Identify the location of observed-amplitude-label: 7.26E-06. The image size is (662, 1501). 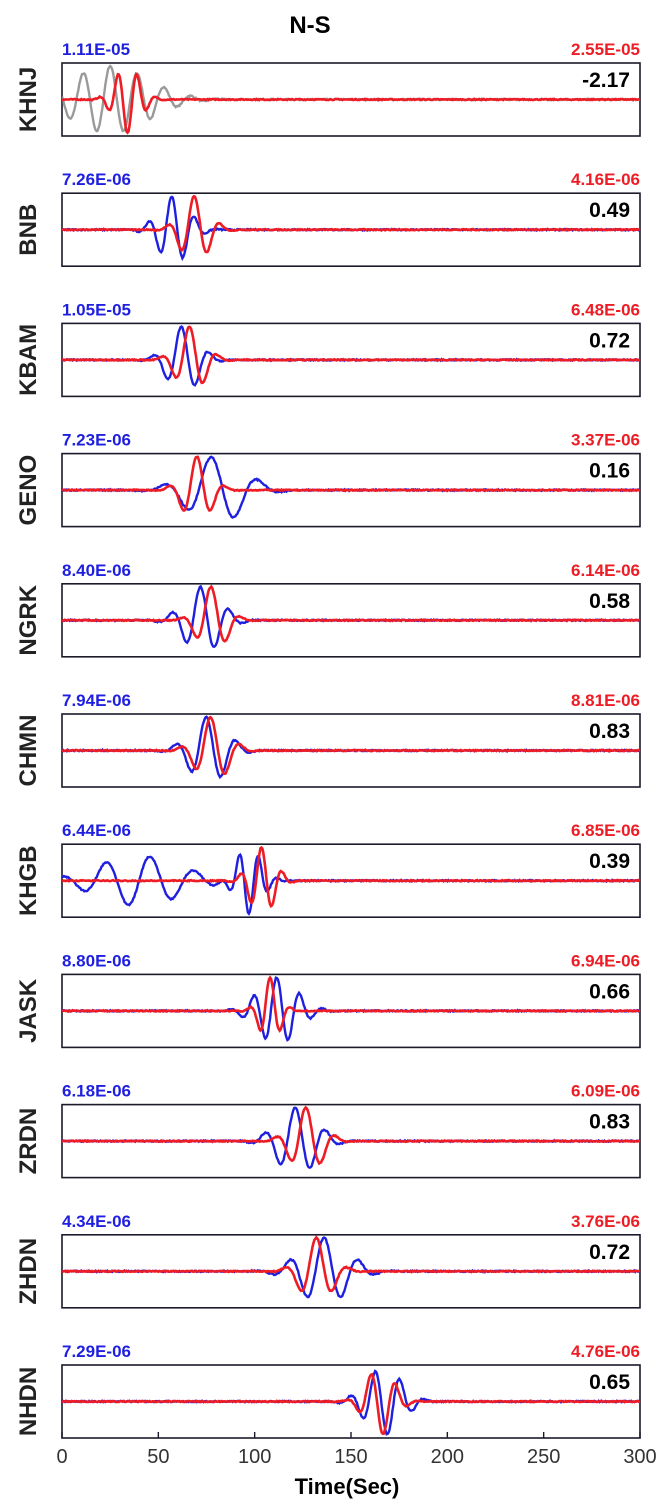
(96, 179).